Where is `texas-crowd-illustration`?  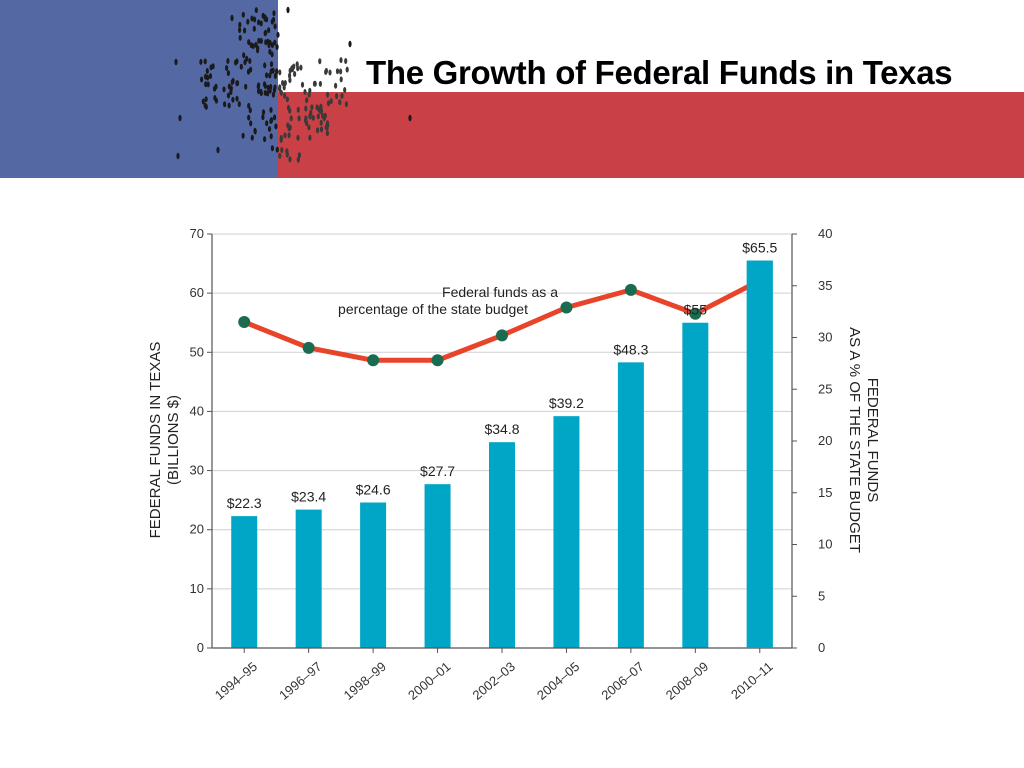 texas-crowd-illustration is located at coordinates (293, 84).